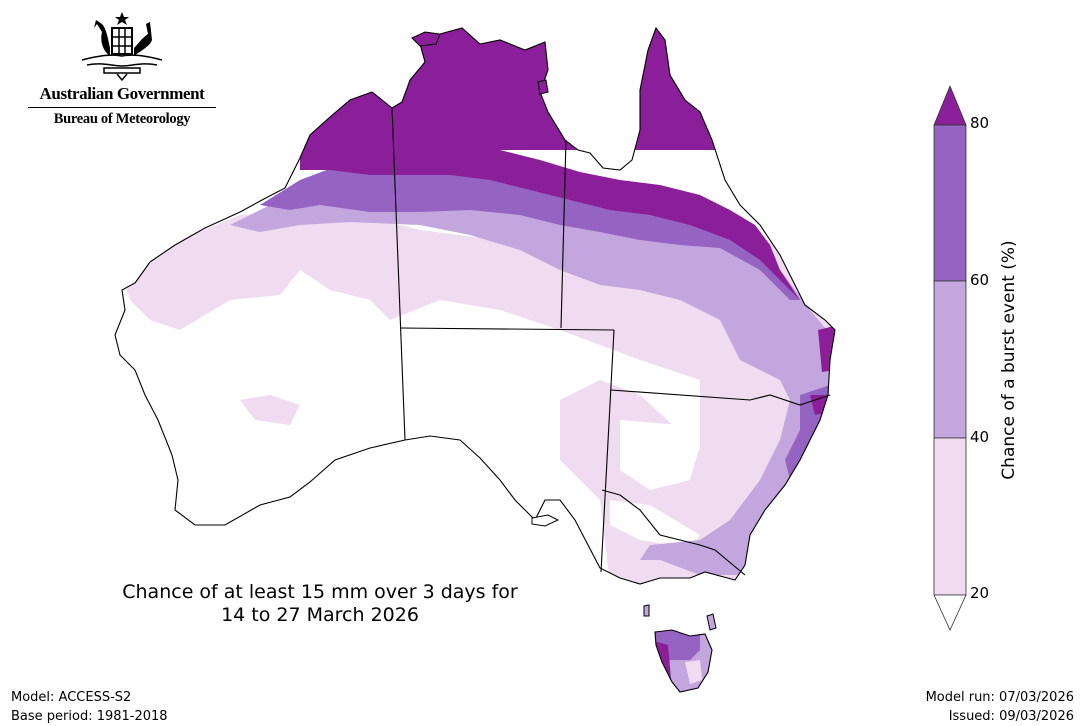 Image resolution: width=1085 pixels, height=726 pixels. I want to click on tasmania-shading, so click(683, 661).